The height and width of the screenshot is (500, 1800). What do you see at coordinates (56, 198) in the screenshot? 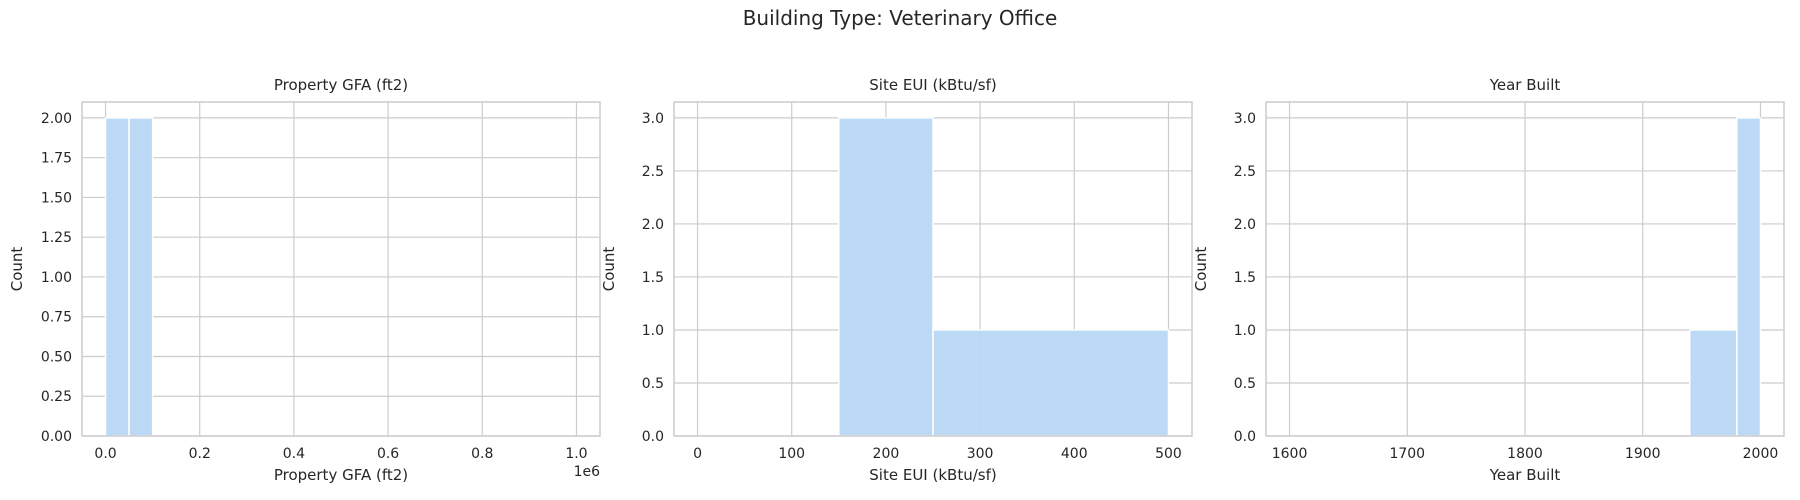
I see `y-tick-label: 1.50` at bounding box center [56, 198].